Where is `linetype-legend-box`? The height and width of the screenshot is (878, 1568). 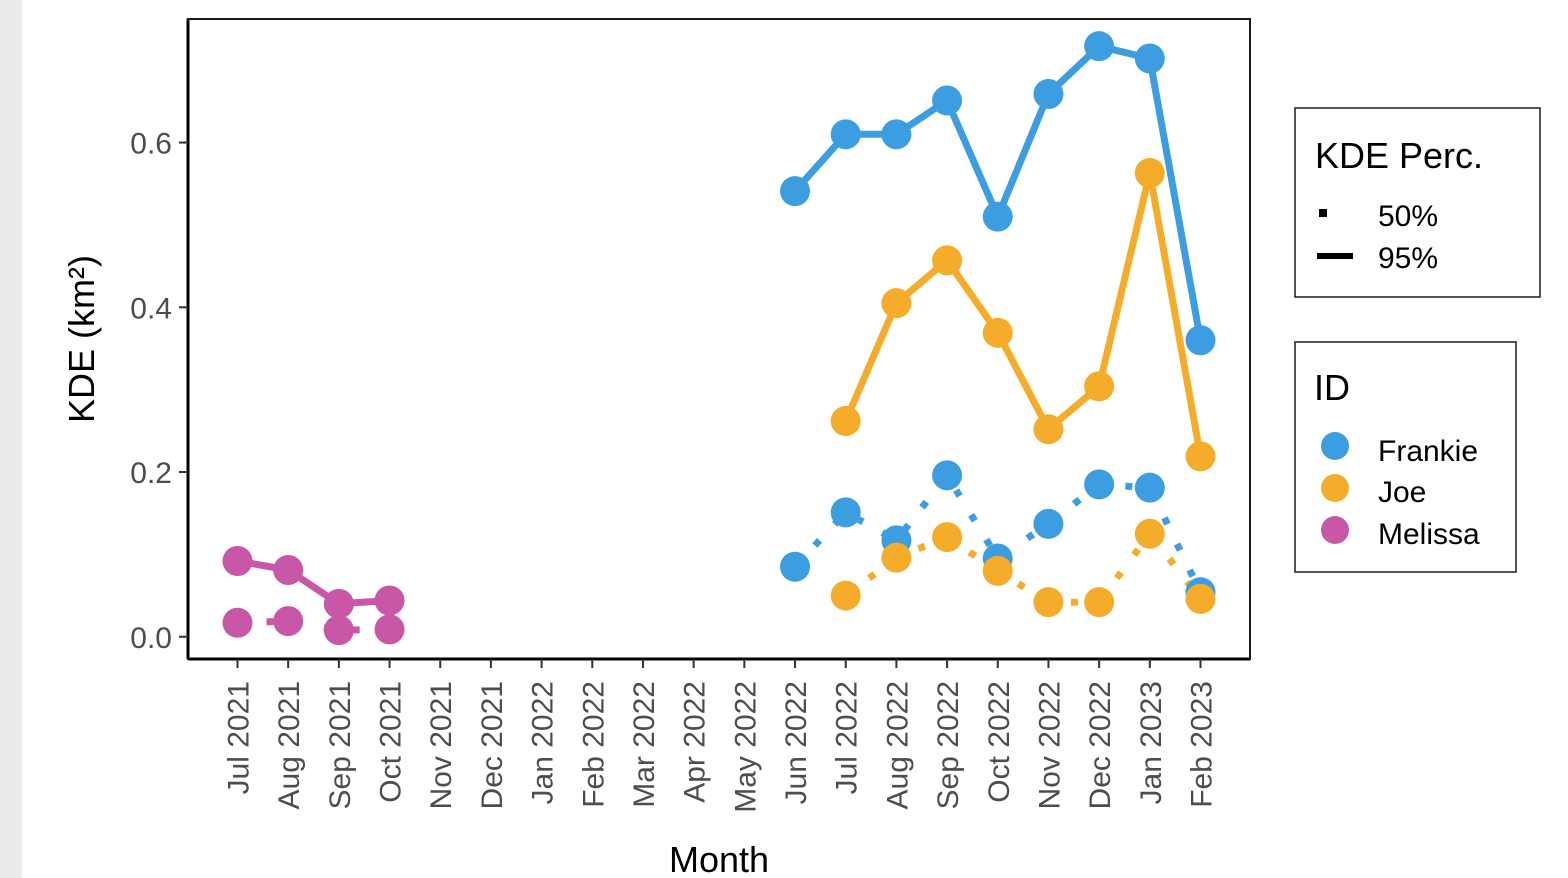
linetype-legend-box is located at coordinates (1417, 202).